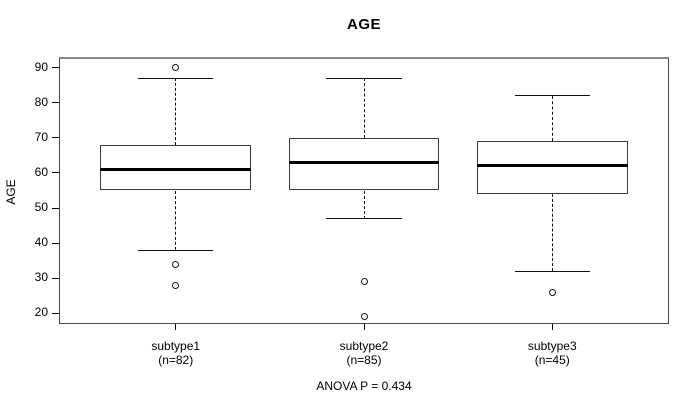 The image size is (700, 400). Describe the element at coordinates (364, 386) in the screenshot. I see `anova-p-annotation: ANOVA P = 0.434` at that location.